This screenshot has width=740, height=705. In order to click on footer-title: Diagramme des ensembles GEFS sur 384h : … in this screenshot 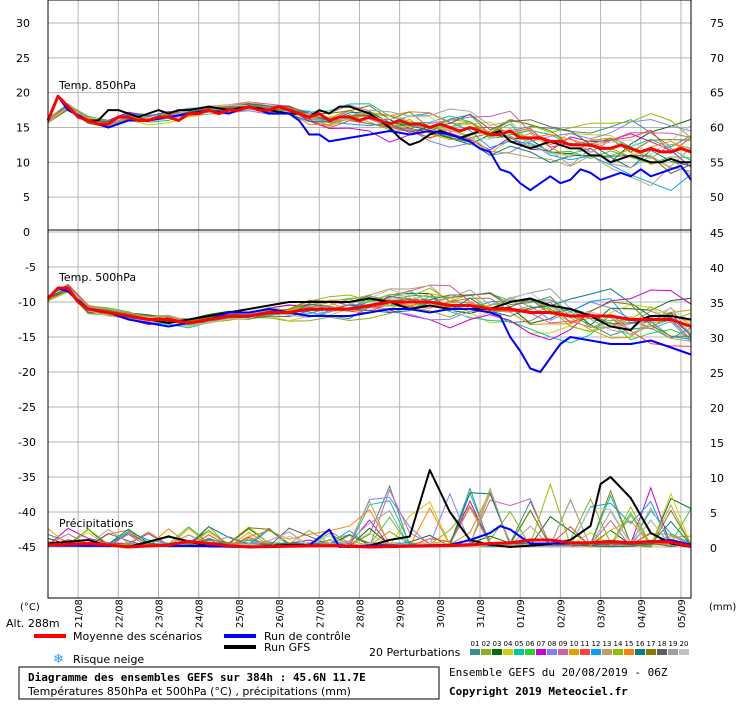, I will do `click(197, 677)`.